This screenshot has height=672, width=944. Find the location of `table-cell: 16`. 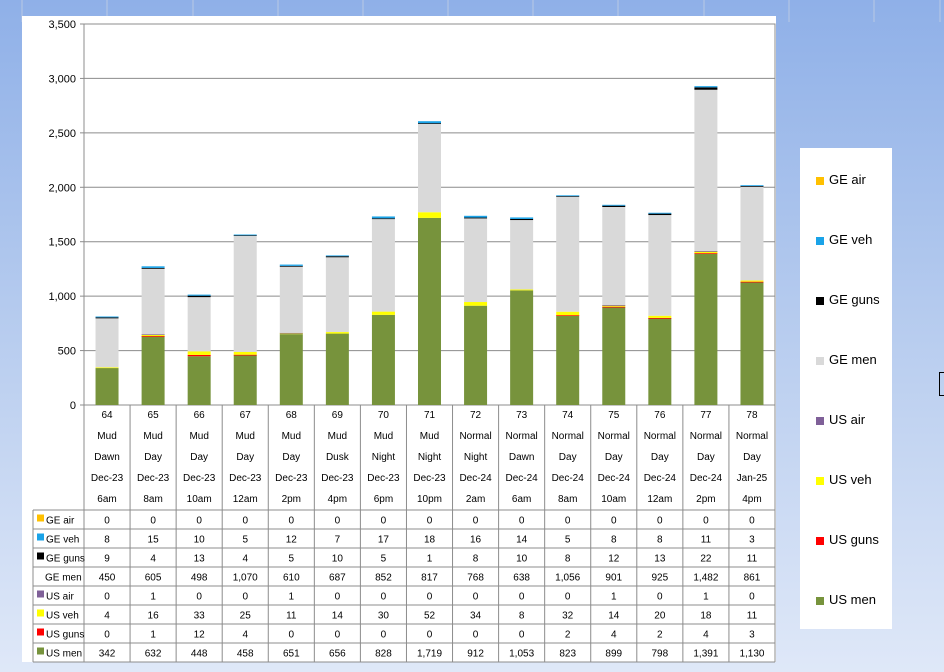

table-cell: 16 is located at coordinates (476, 540).